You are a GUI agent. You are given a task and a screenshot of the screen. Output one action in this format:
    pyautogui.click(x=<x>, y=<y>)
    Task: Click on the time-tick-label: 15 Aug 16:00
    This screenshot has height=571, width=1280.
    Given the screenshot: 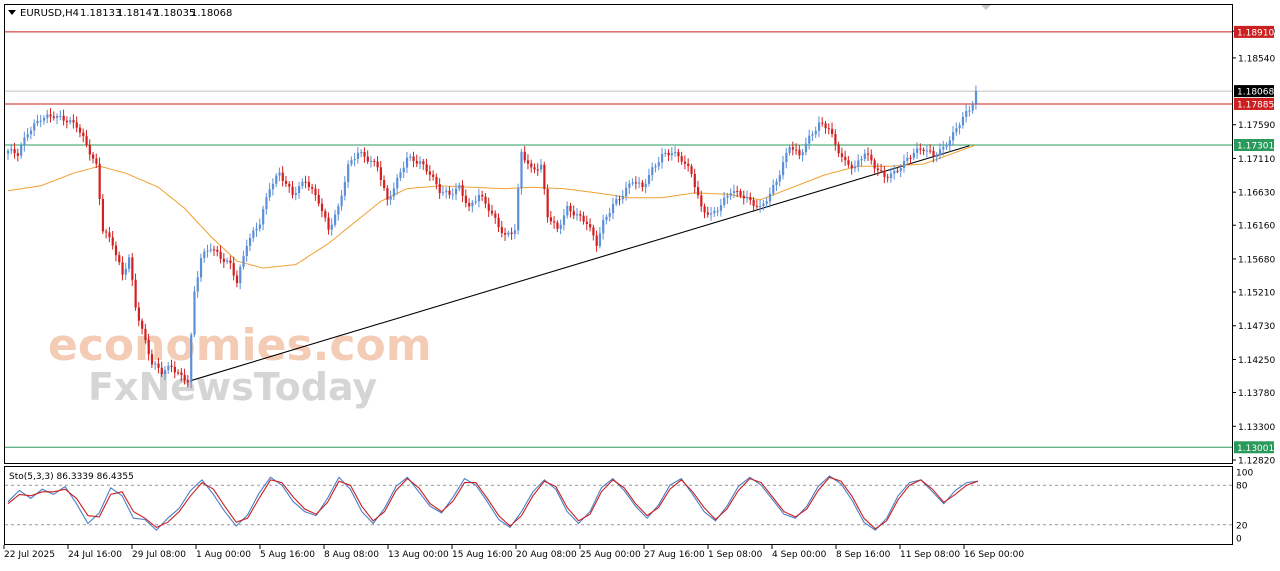 What is the action you would take?
    pyautogui.click(x=482, y=555)
    